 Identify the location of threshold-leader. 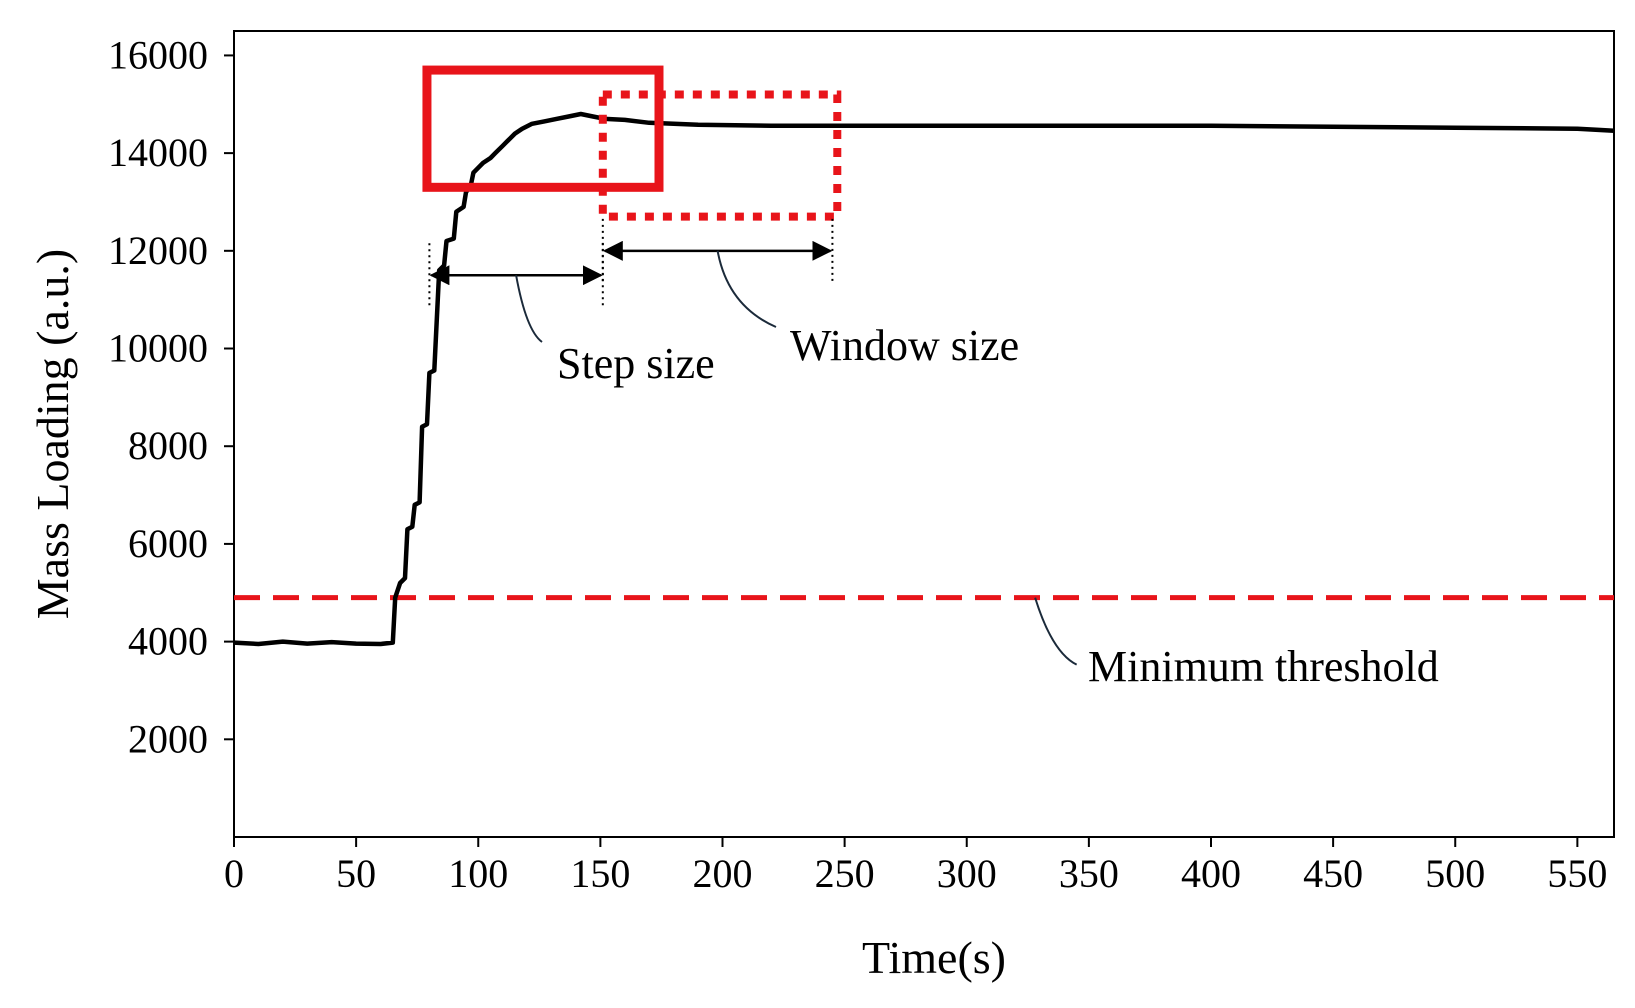
(1056, 631).